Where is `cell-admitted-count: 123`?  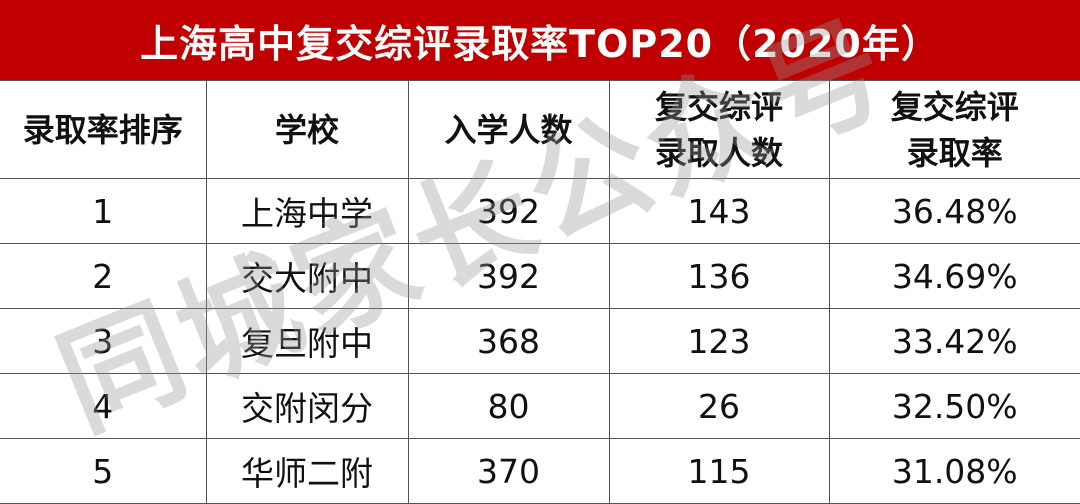 cell-admitted-count: 123 is located at coordinates (719, 341).